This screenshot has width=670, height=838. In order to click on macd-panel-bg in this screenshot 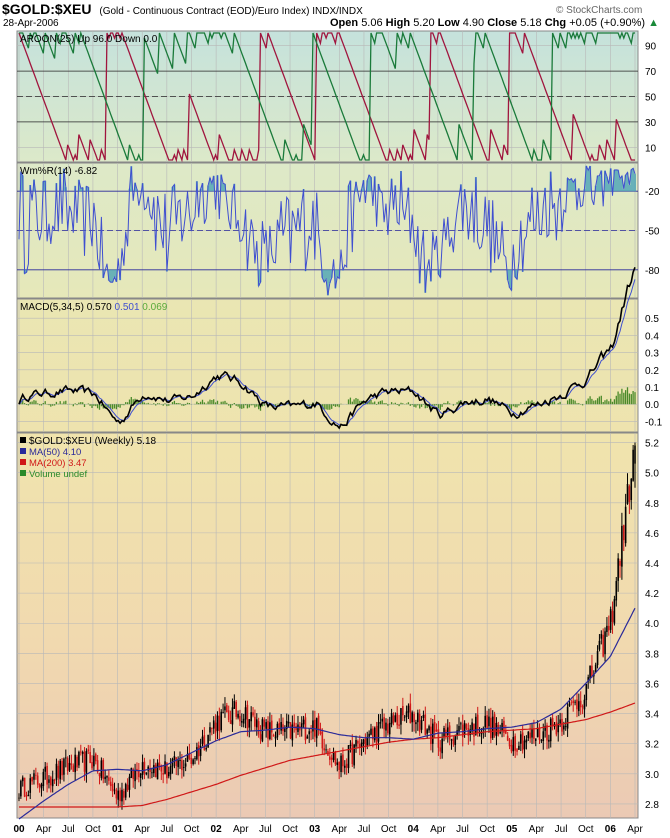, I will do `click(327, 365)`.